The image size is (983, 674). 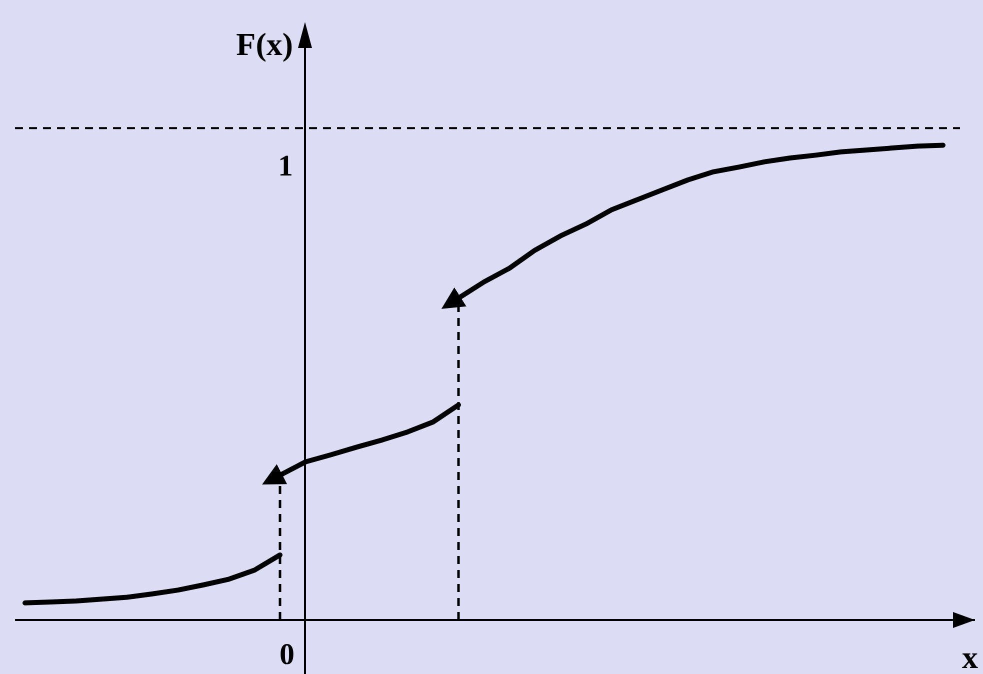 What do you see at coordinates (285, 166) in the screenshot?
I see `annotation: 1` at bounding box center [285, 166].